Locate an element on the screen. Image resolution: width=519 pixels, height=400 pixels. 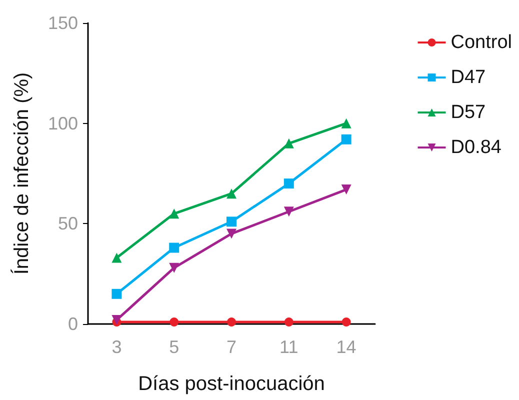
x-tick-label: 14 is located at coordinates (346, 347).